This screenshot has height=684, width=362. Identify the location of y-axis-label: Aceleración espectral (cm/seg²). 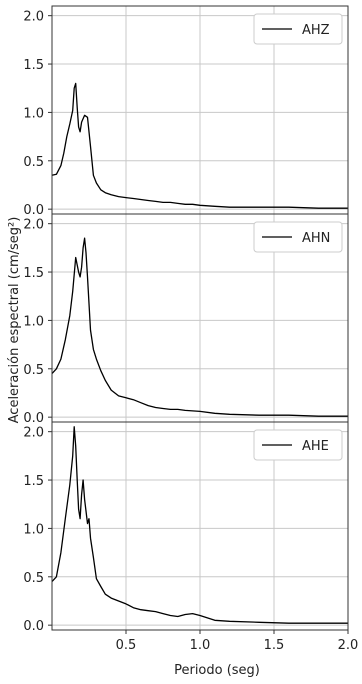
(14, 320).